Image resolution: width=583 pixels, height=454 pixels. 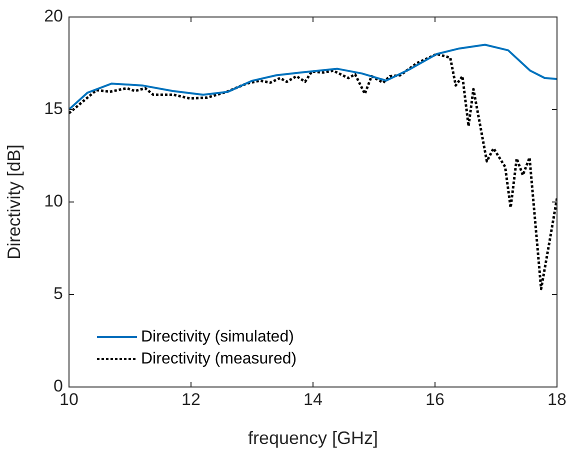 What do you see at coordinates (58, 386) in the screenshot?
I see `y-tick-label: 0` at bounding box center [58, 386].